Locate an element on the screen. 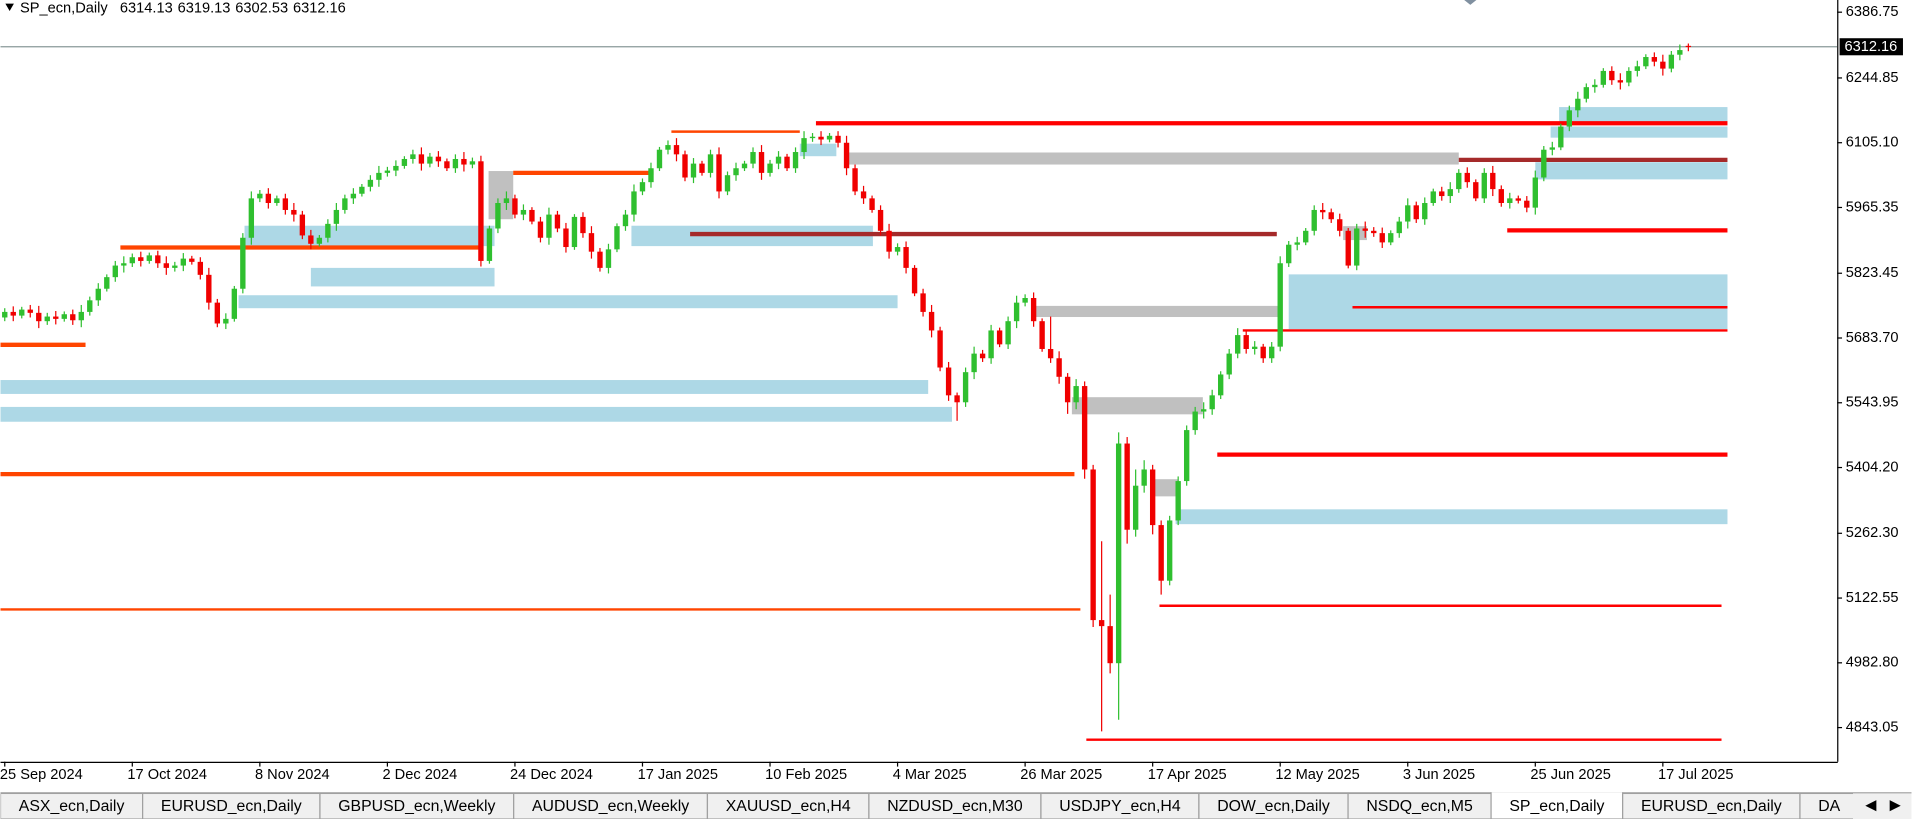 The height and width of the screenshot is (819, 1912). y-tick-label: 4843.05 is located at coordinates (1872, 727).